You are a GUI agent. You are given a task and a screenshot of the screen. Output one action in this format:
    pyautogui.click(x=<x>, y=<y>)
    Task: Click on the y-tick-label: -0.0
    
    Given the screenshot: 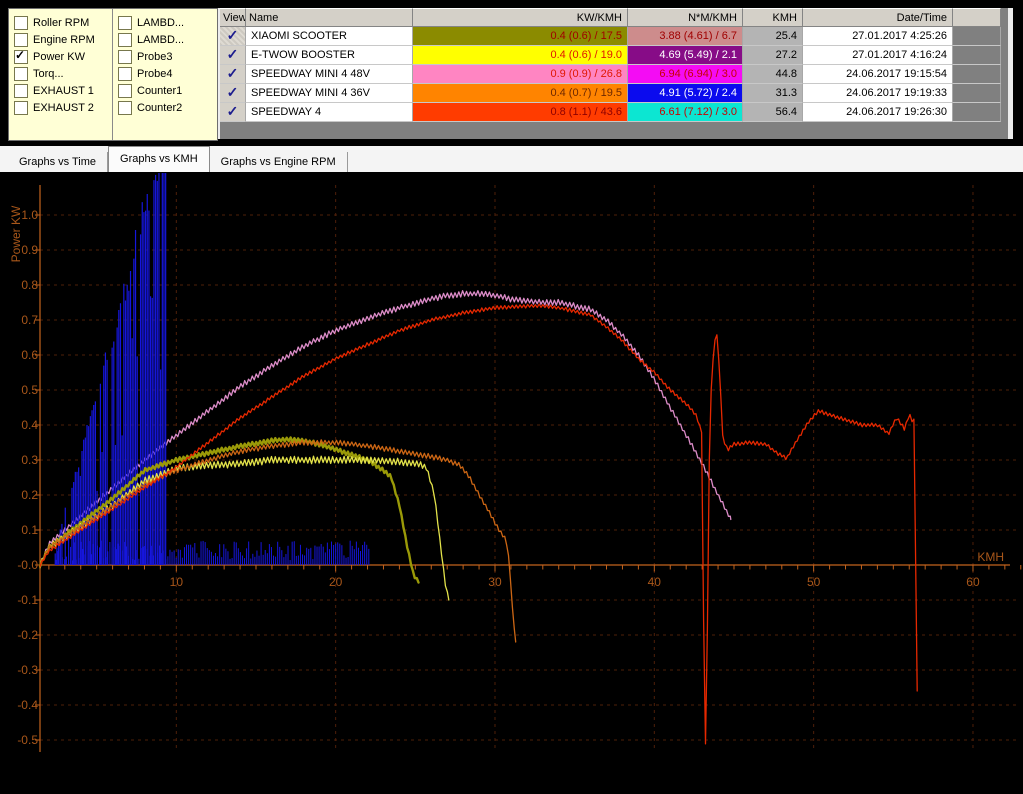 What is the action you would take?
    pyautogui.click(x=27, y=565)
    